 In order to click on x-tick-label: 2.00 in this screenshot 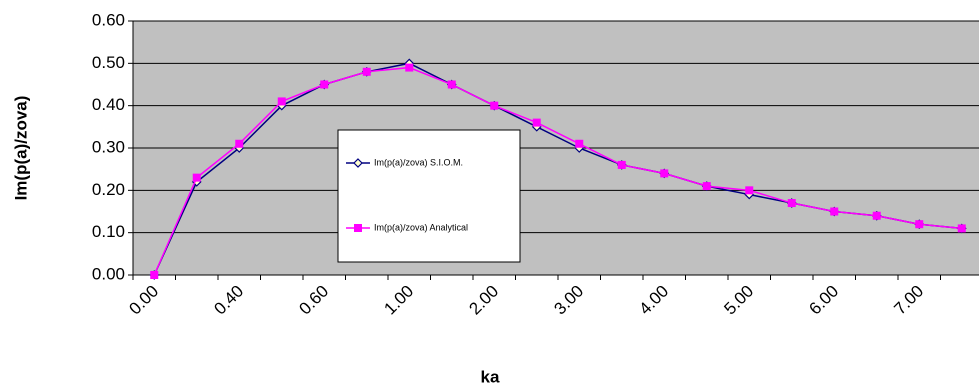, I will do `click(483, 300)`.